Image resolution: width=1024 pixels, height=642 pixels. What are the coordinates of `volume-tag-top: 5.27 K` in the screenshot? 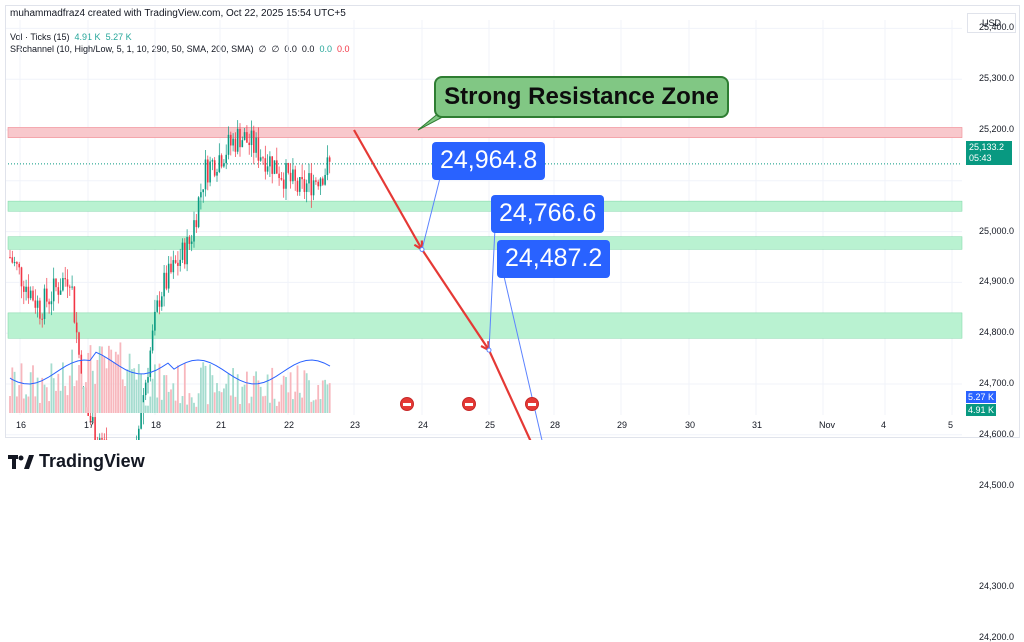 It's located at (981, 397).